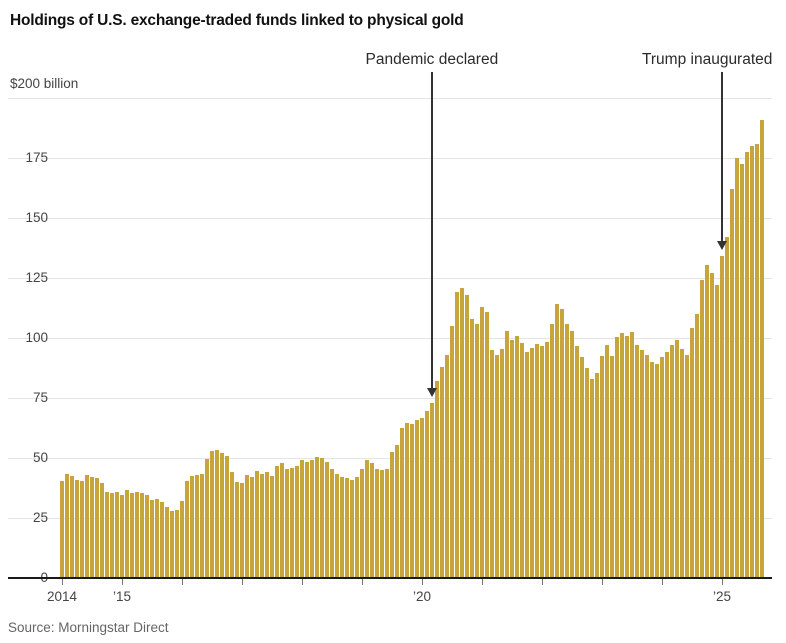 The width and height of the screenshot is (786, 643). I want to click on x-axis-baseline, so click(390, 578).